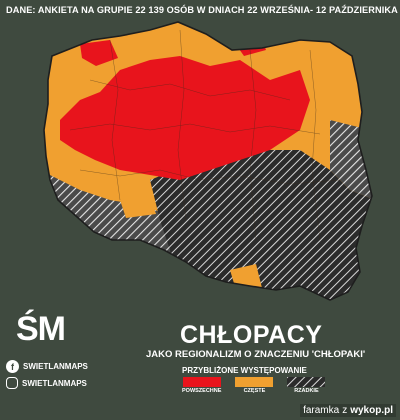 The width and height of the screenshot is (400, 420). What do you see at coordinates (306, 391) in the screenshot?
I see `legend-label-rare: RZADKIE` at bounding box center [306, 391].